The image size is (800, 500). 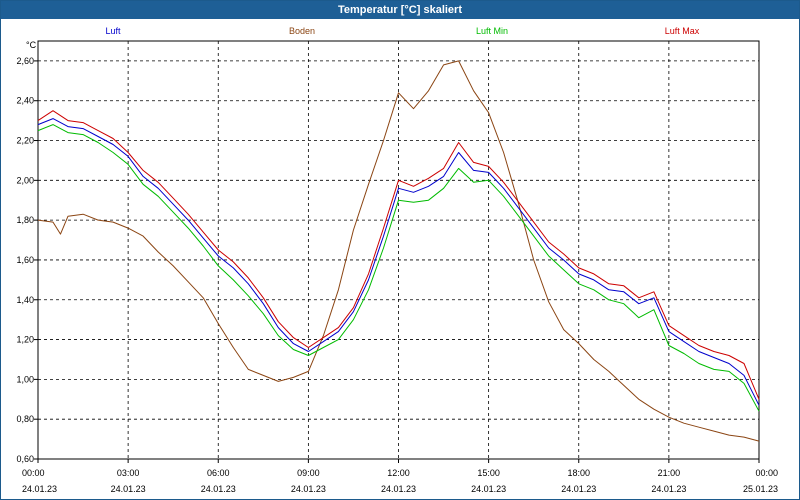 I want to click on y-tick-label: 0,80, so click(x=25, y=419).